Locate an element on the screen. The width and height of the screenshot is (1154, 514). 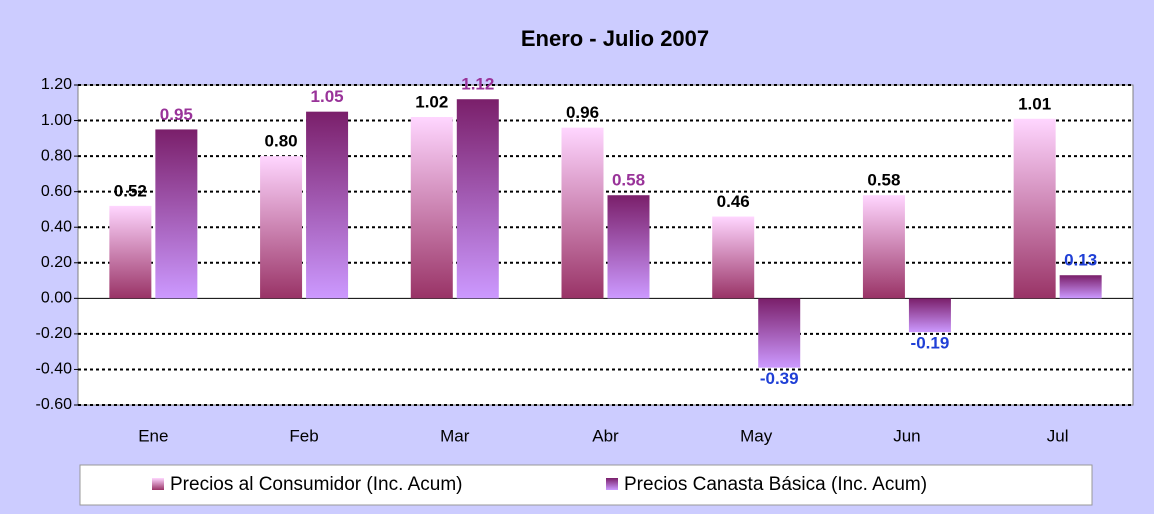
legend-label: Precios al Consumidor (Inc. Acum) is located at coordinates (316, 484).